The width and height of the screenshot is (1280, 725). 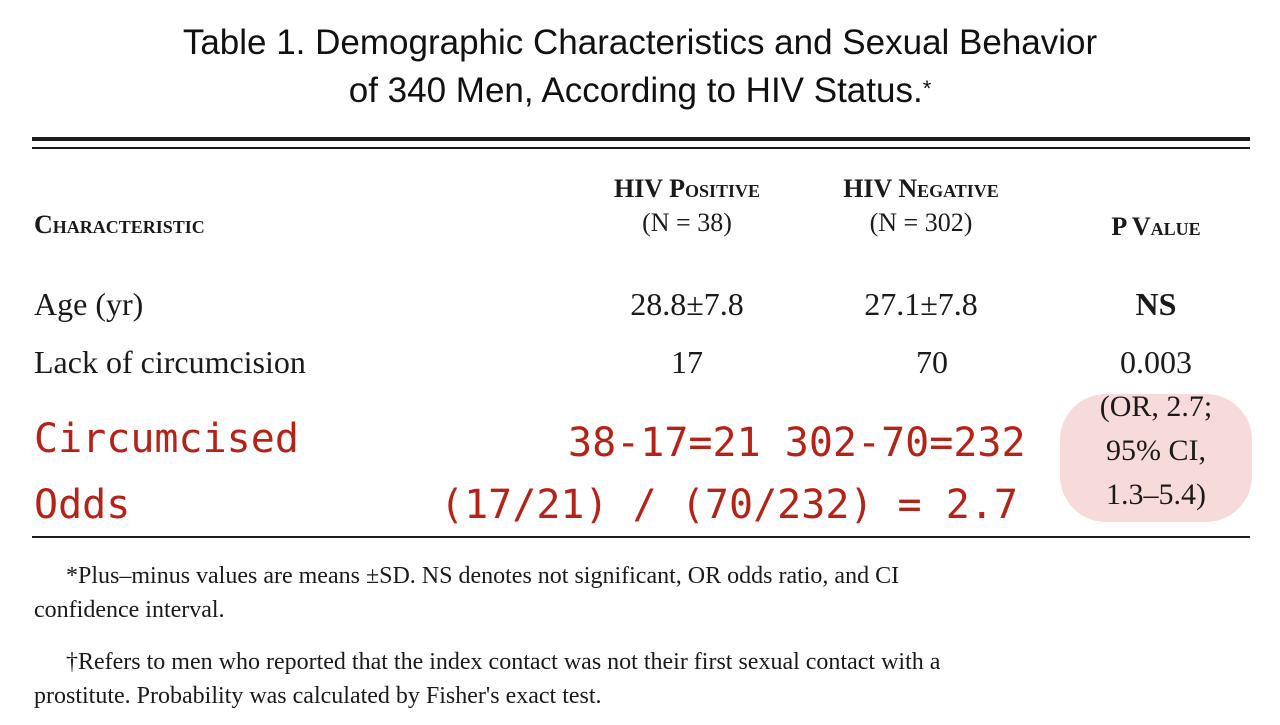 I want to click on header-hiv-negative-n: (N = 302), so click(x=921, y=222).